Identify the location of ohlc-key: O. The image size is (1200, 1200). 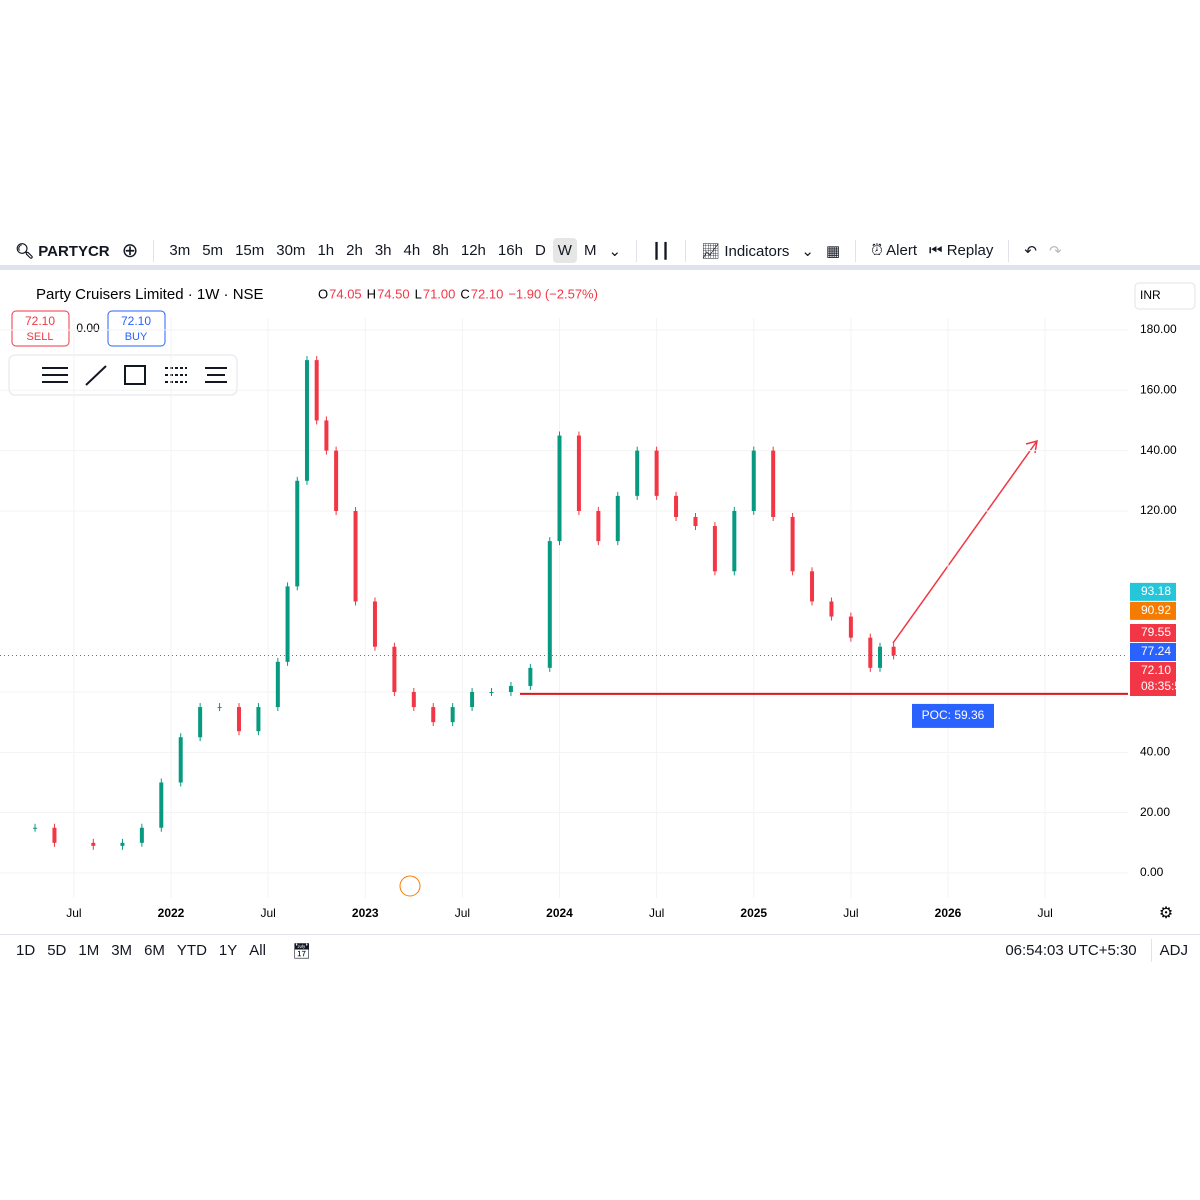
(323, 293).